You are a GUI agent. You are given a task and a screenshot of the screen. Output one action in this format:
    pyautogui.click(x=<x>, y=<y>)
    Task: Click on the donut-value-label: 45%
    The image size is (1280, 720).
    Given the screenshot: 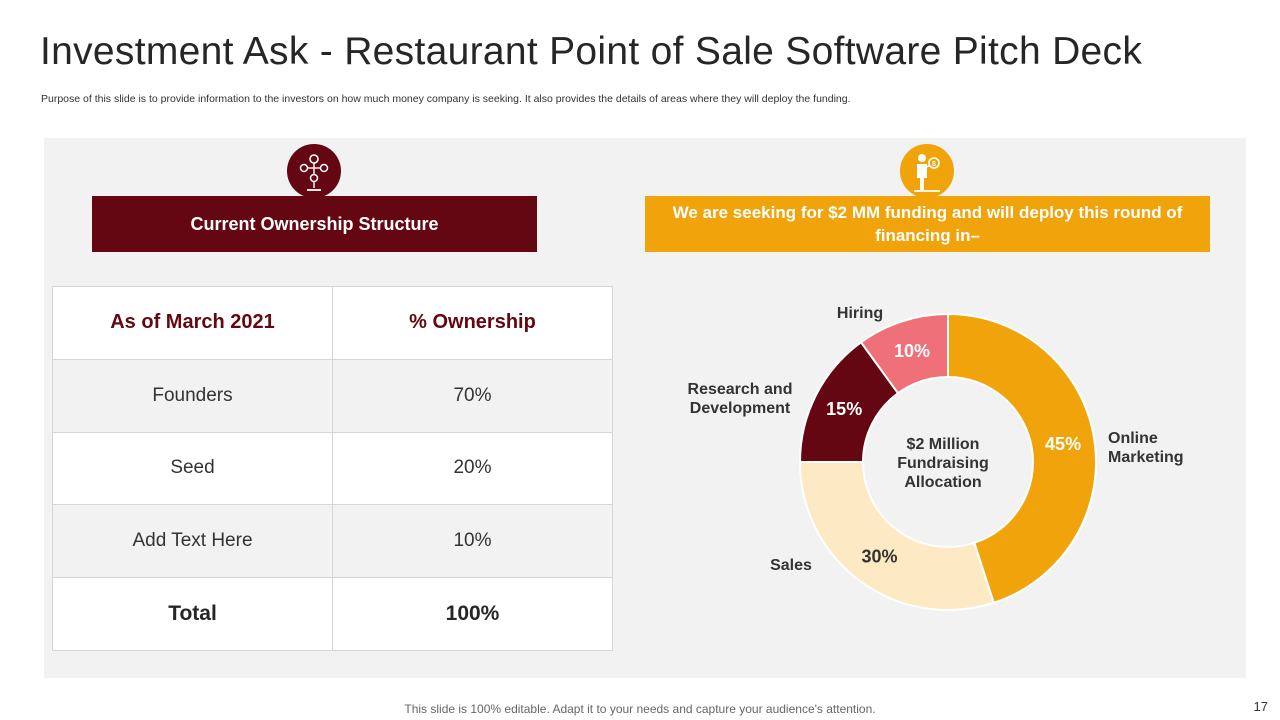 What is the action you would take?
    pyautogui.click(x=1063, y=444)
    